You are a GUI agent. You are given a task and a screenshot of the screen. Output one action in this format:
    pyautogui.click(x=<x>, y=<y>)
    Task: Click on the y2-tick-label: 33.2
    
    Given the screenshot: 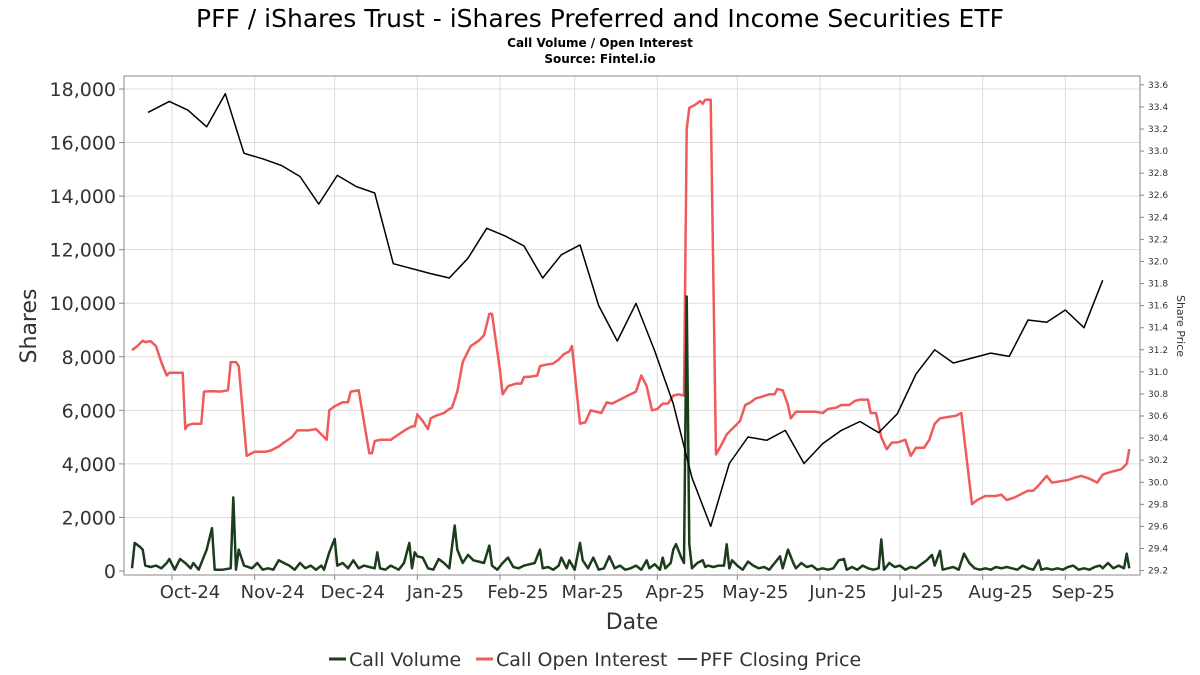 What is the action you would take?
    pyautogui.click(x=1158, y=130)
    